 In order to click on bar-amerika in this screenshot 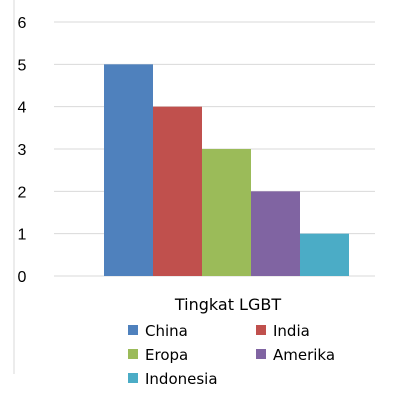, I will do `click(275, 233)`.